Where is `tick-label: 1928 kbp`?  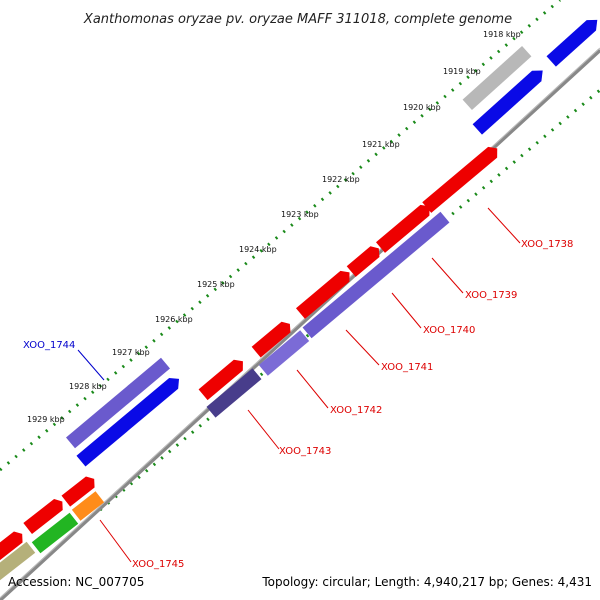 tick-label: 1928 kbp is located at coordinates (88, 386).